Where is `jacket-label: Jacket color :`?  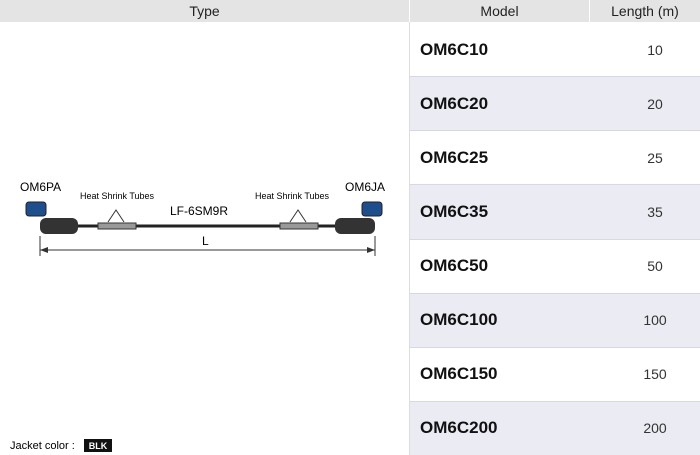 jacket-label: Jacket color : is located at coordinates (42, 446).